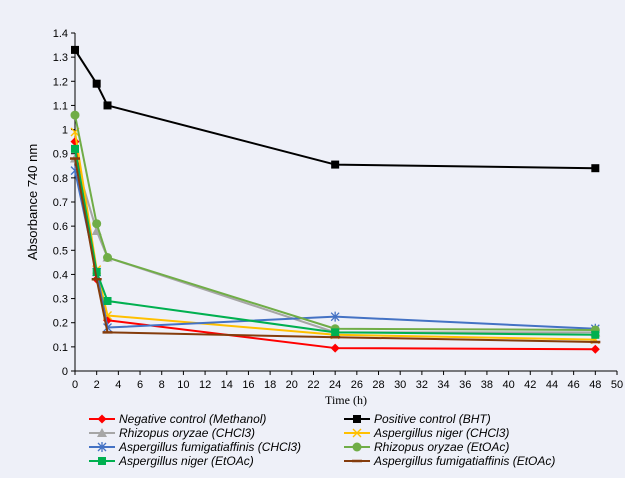 This screenshot has width=625, height=478. What do you see at coordinates (357, 385) in the screenshot?
I see `x-tick-label: 26` at bounding box center [357, 385].